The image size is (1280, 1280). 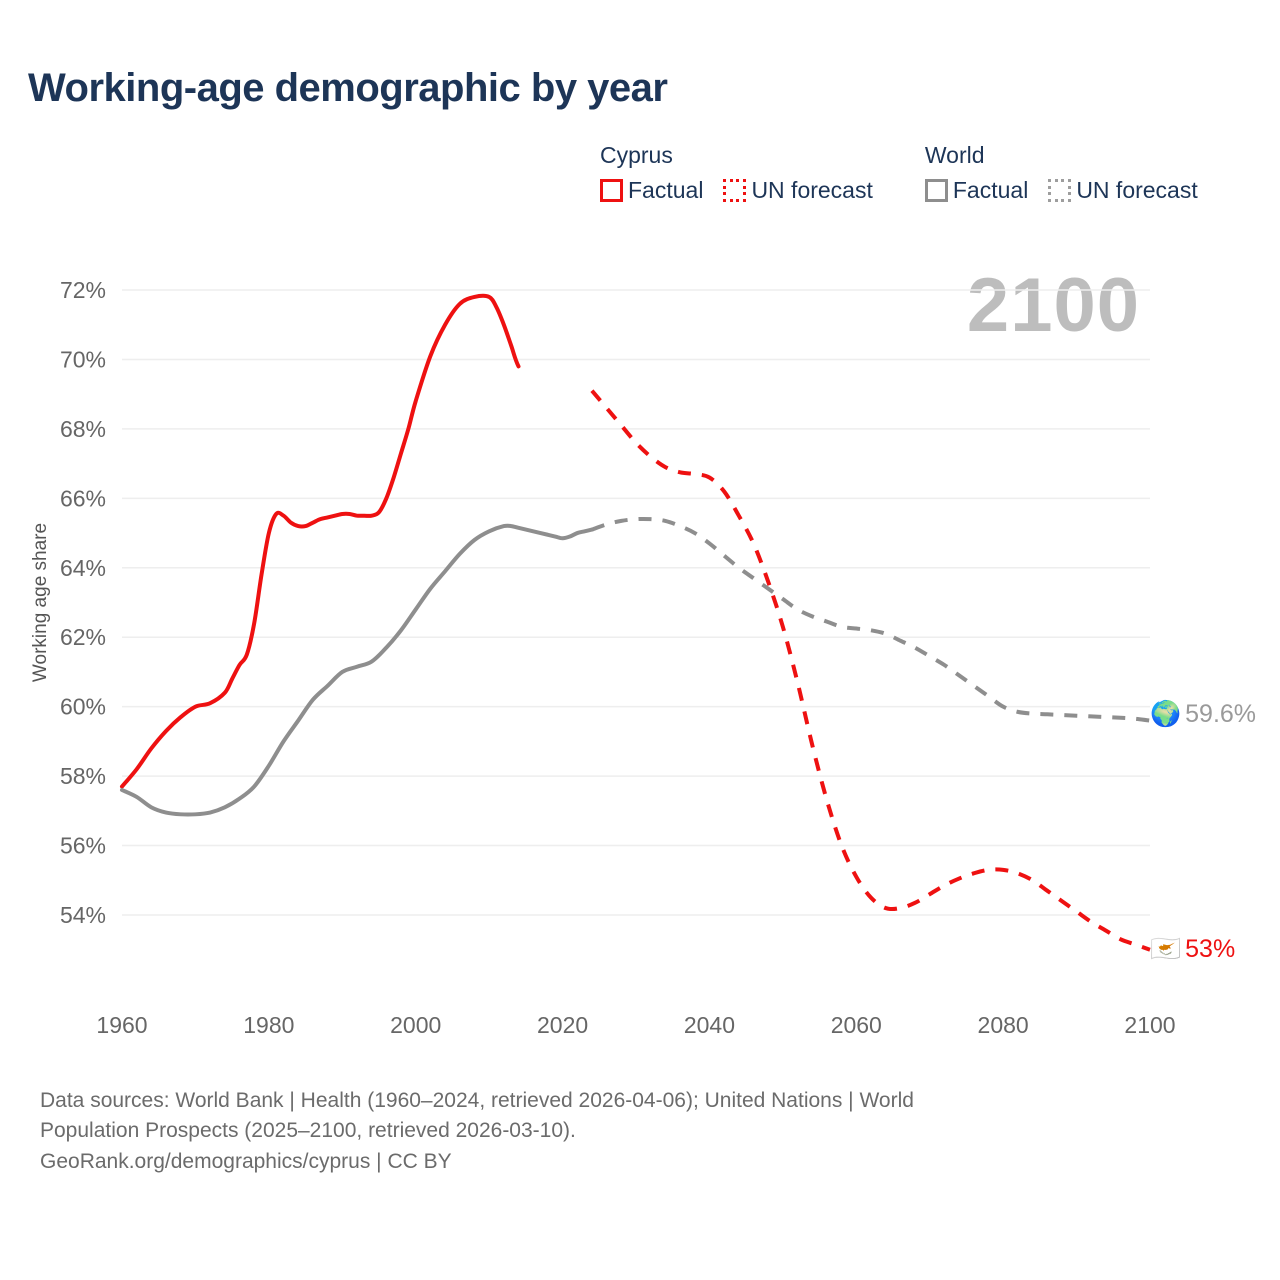 I want to click on x-tick-label: 1960, so click(x=121, y=1025).